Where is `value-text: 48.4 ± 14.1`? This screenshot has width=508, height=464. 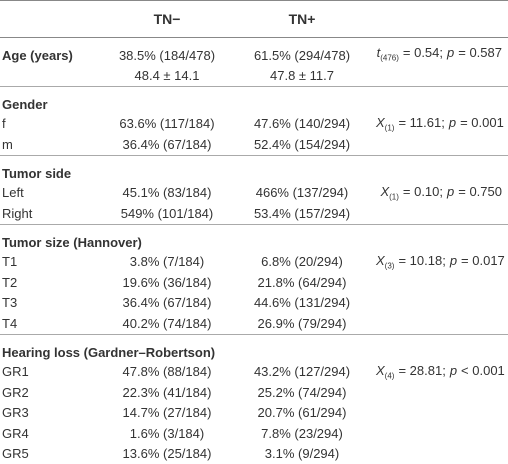 value-text: 48.4 ± 14.1 is located at coordinates (167, 75).